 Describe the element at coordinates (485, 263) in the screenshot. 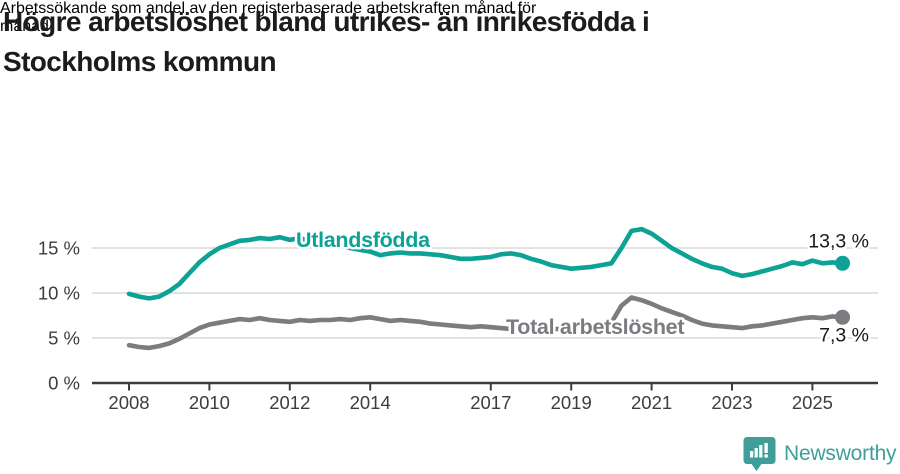

I see `series-line-utlandsf-dda` at that location.